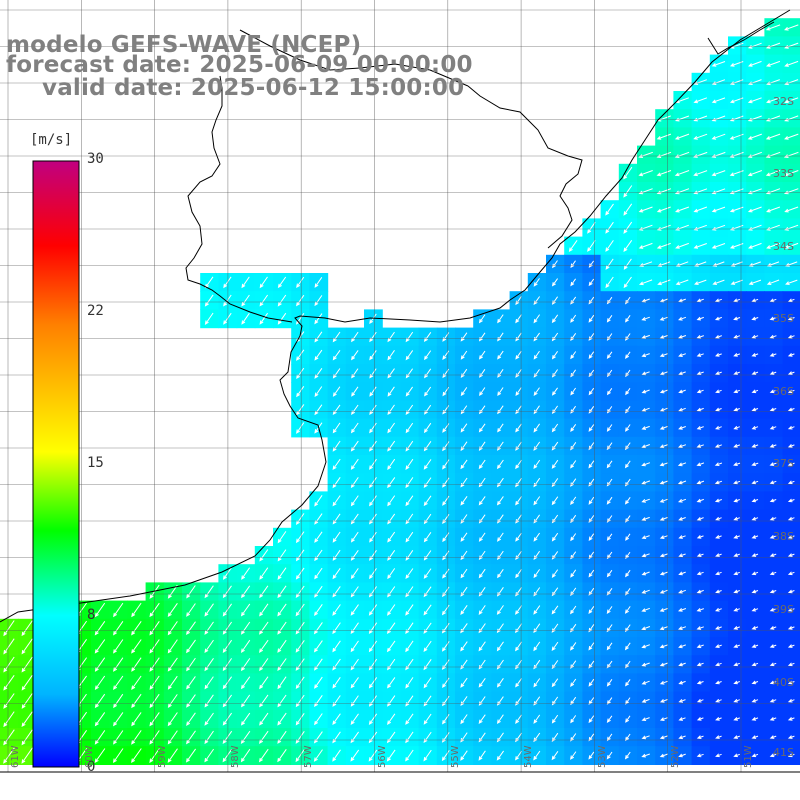 This screenshot has height=800, width=800. What do you see at coordinates (56, 464) in the screenshot?
I see `colorbar` at bounding box center [56, 464].